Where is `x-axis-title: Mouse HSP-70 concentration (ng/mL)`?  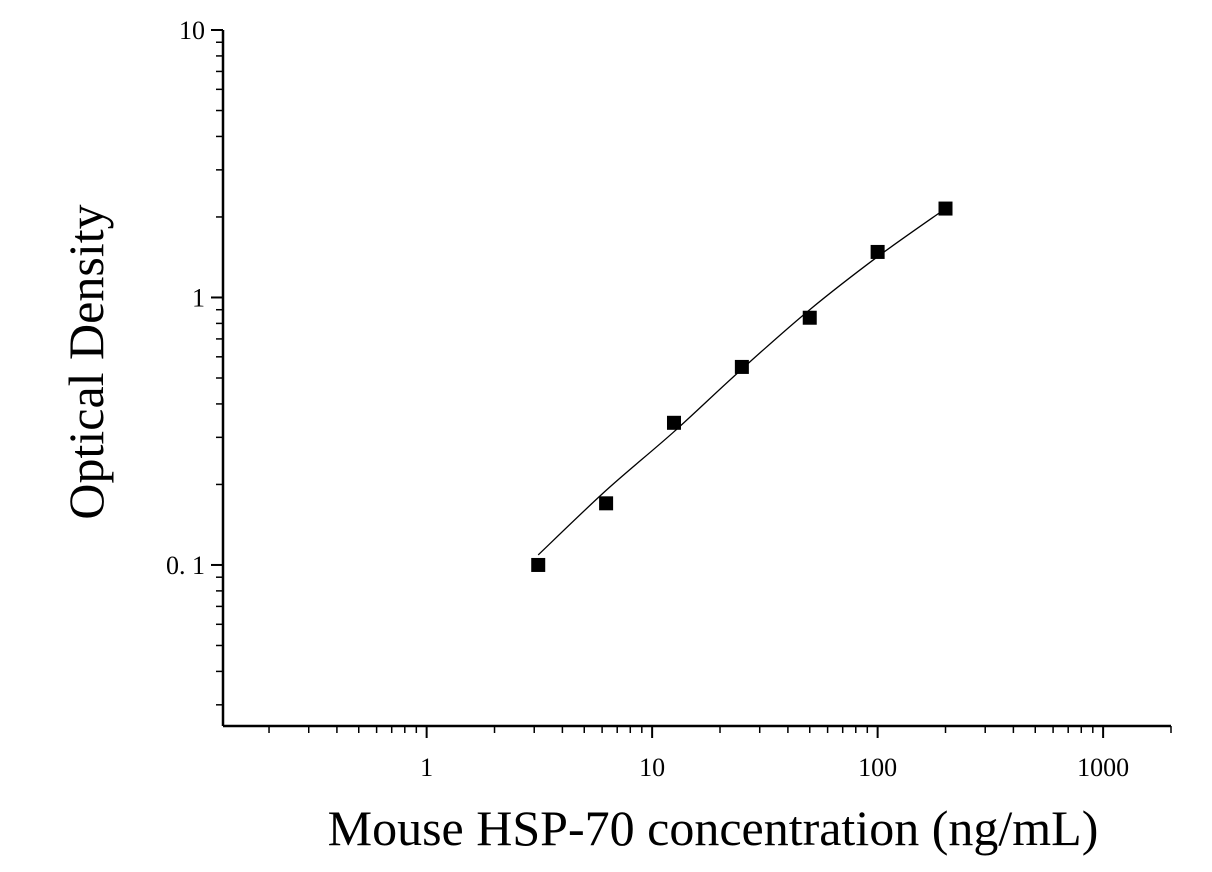
x-axis-title: Mouse HSP-70 concentration (ng/mL) is located at coordinates (713, 828).